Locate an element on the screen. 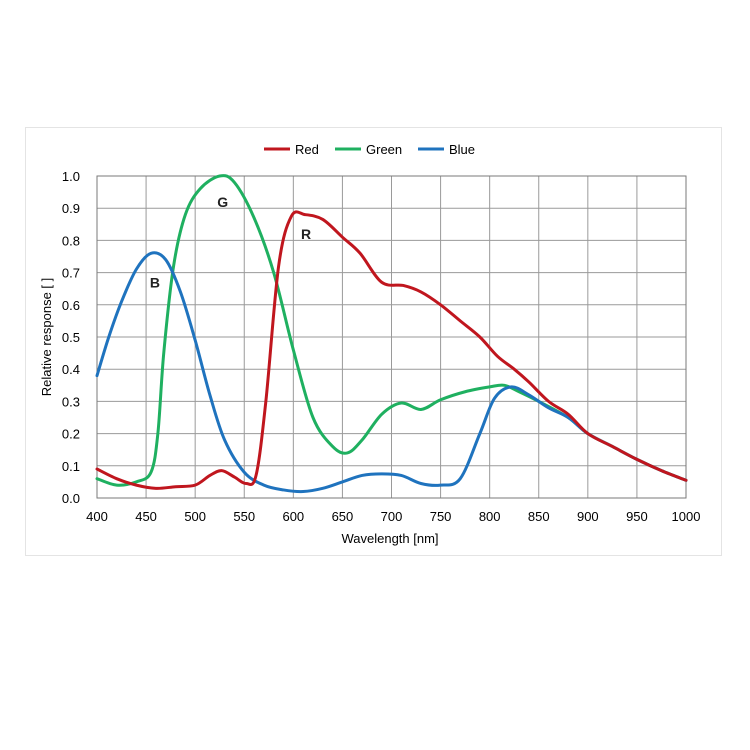 This screenshot has height=750, width=750. y-tick-label: 0.8 is located at coordinates (71, 240).